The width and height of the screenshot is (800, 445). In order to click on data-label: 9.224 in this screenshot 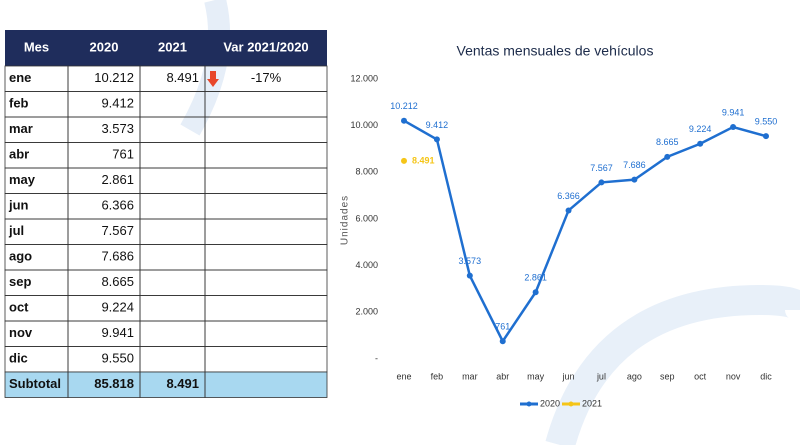, I will do `click(700, 129)`.